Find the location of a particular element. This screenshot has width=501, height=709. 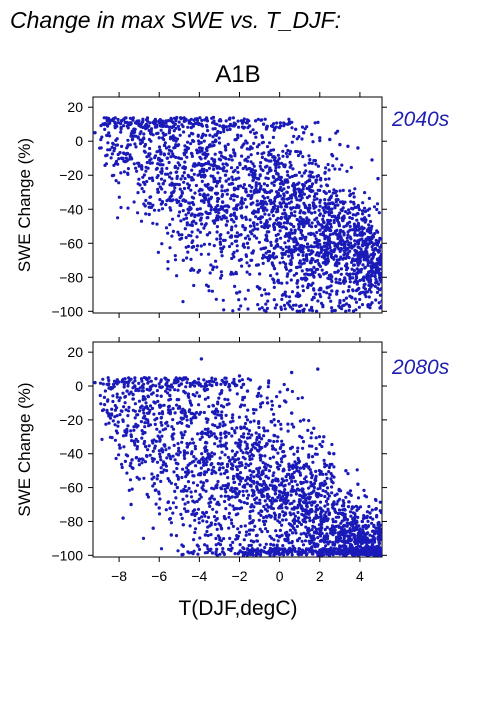

y-tick-label: 0 is located at coordinates (79, 141).